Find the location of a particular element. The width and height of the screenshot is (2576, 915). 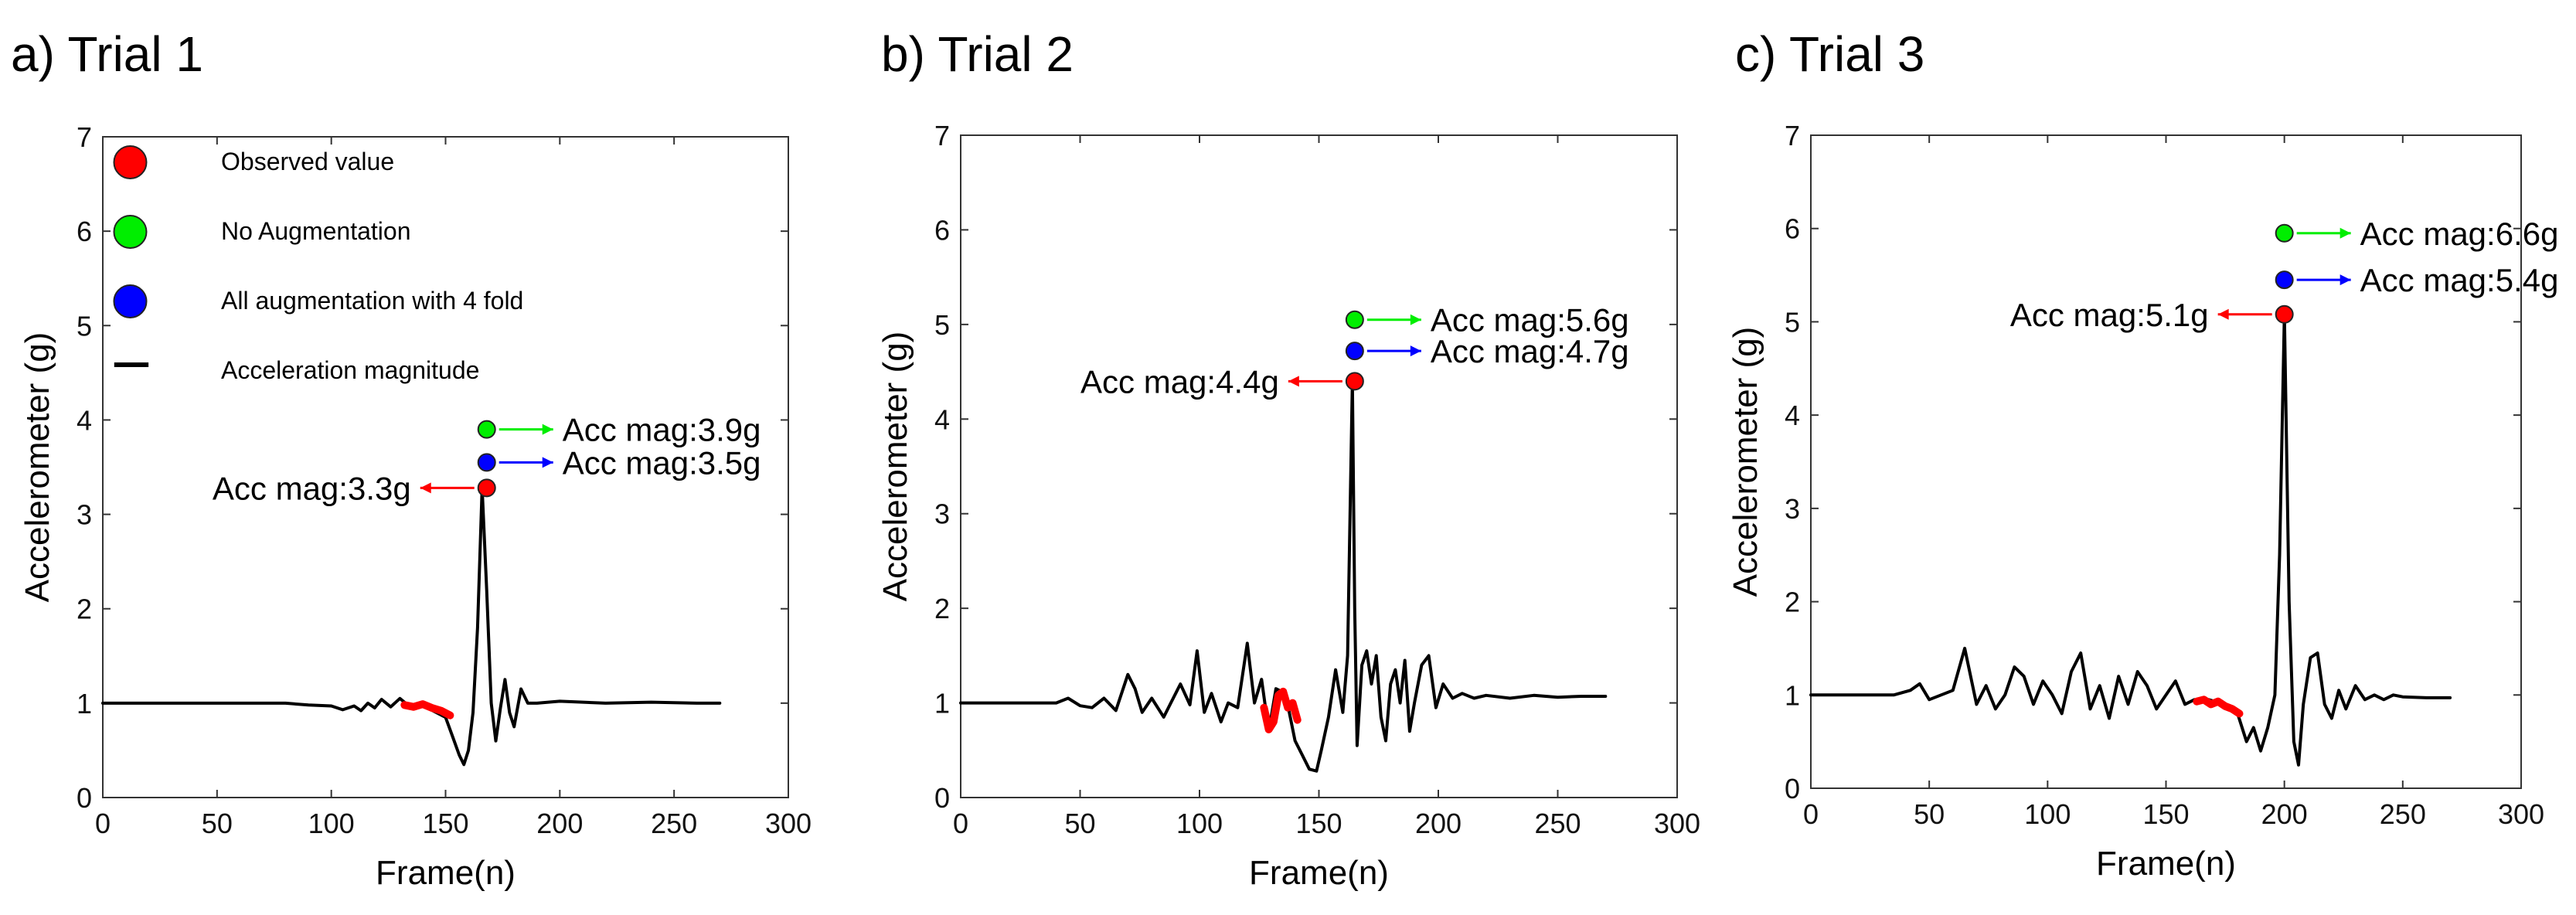

panel-title: a) Trial 1 is located at coordinates (107, 54).